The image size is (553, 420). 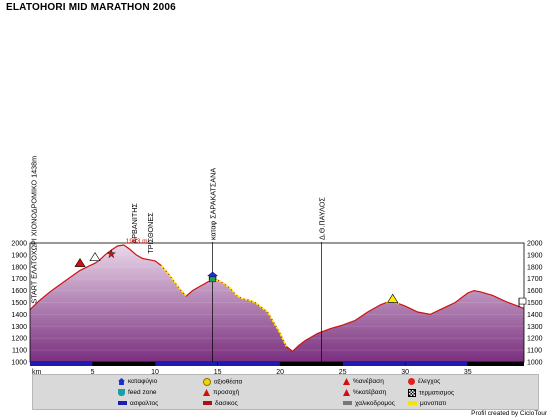 What do you see at coordinates (509, 413) in the screenshot?
I see `credit-text: Profil created by CicloTour` at bounding box center [509, 413].